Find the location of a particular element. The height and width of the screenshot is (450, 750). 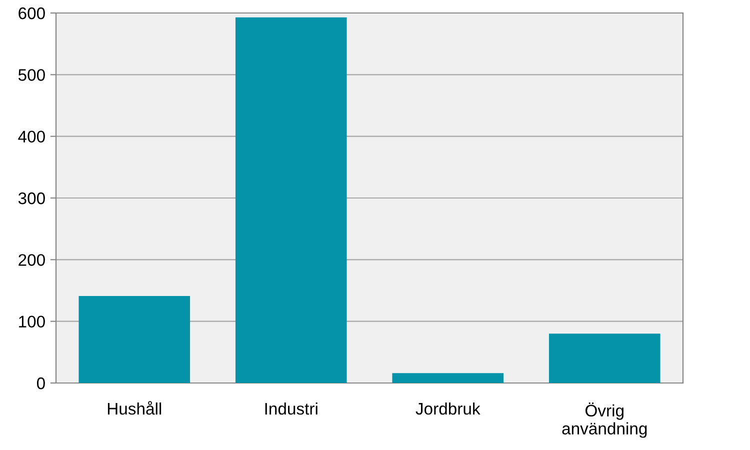

y-tick-label: 0 is located at coordinates (40, 383).